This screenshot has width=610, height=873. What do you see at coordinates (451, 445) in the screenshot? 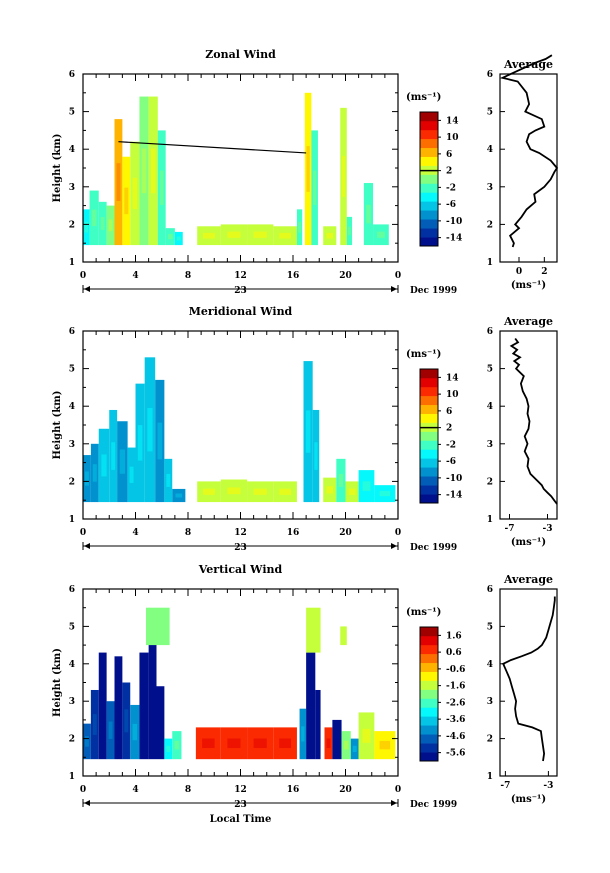
I see `colorbar-tick-label: -2` at bounding box center [451, 445].